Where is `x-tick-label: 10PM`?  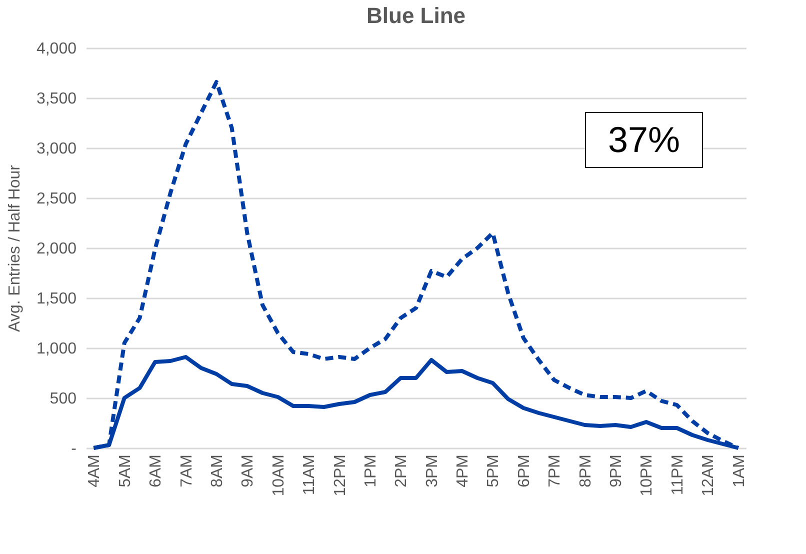 x-tick-label: 10PM is located at coordinates (647, 475).